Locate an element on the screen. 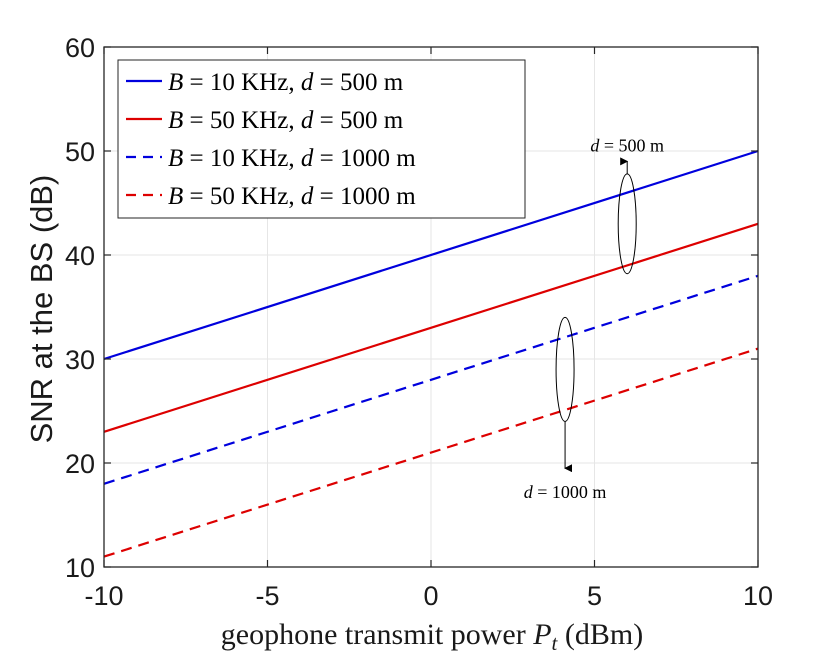  legend-box is located at coordinates (321, 139).